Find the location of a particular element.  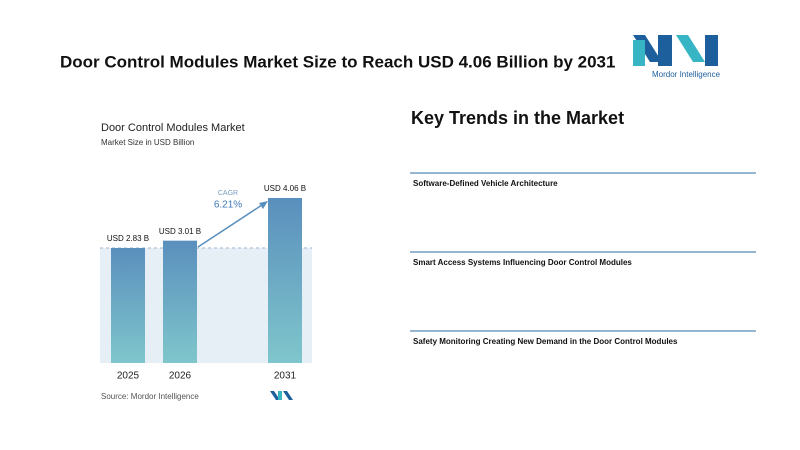

logo is located at coordinates (675, 50).